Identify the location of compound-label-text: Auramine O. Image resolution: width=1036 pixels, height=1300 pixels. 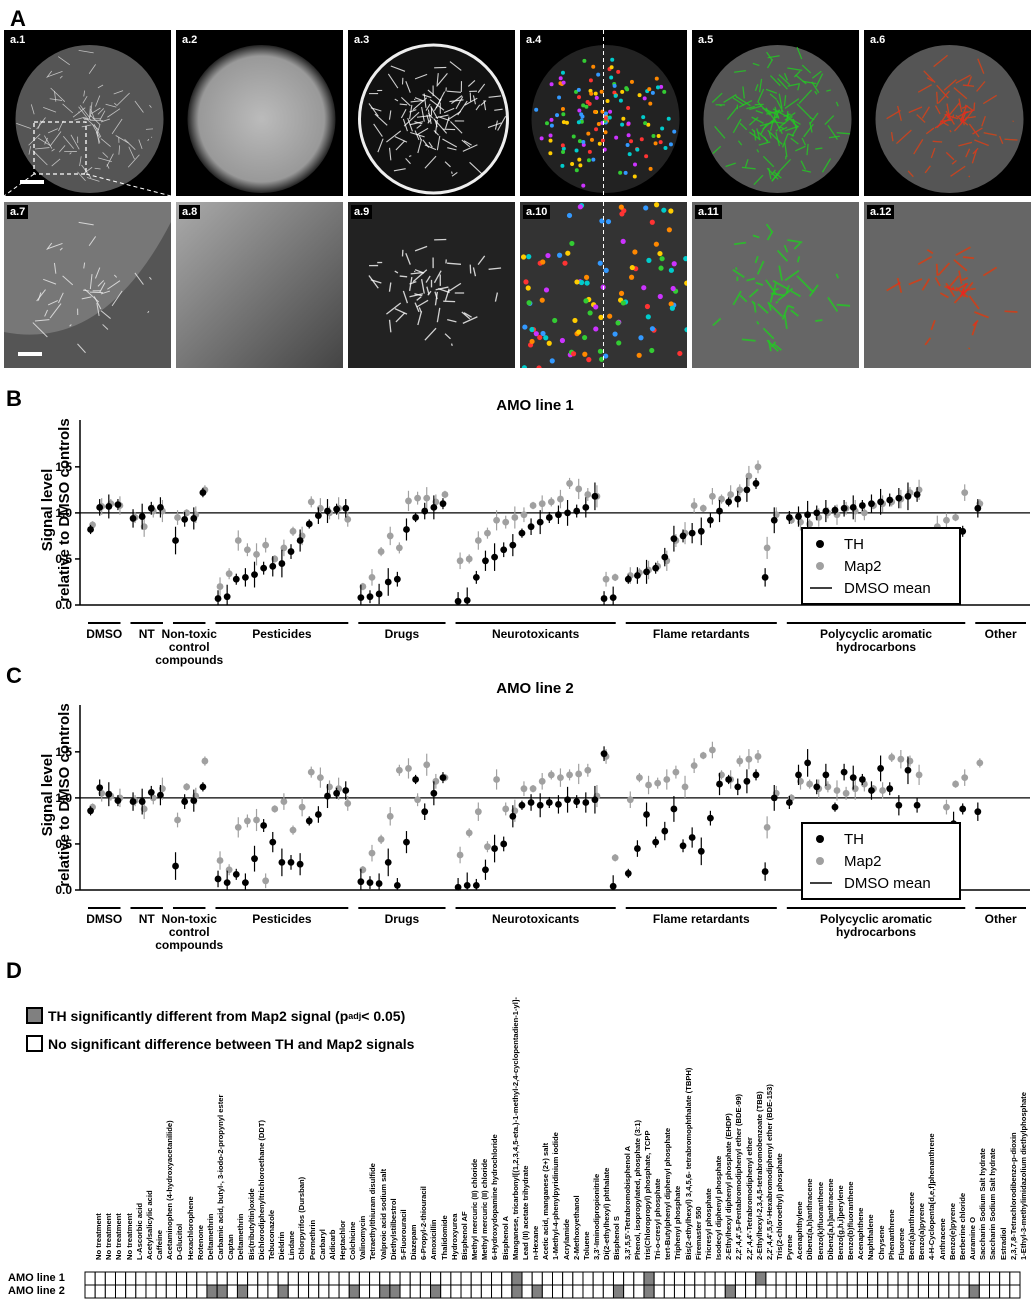
(973, 1238).